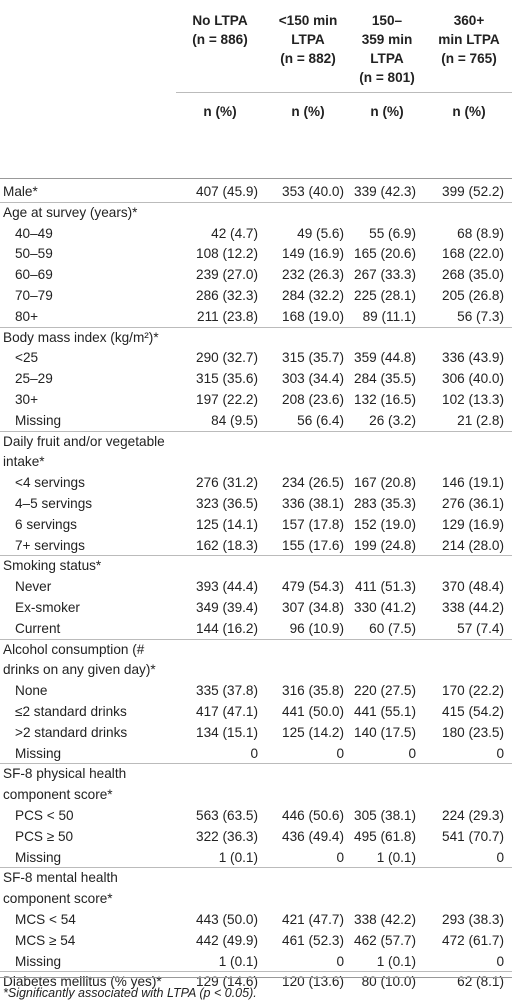  Describe the element at coordinates (385, 275) in the screenshot. I see `cell-value: 267 (33.3)` at that location.